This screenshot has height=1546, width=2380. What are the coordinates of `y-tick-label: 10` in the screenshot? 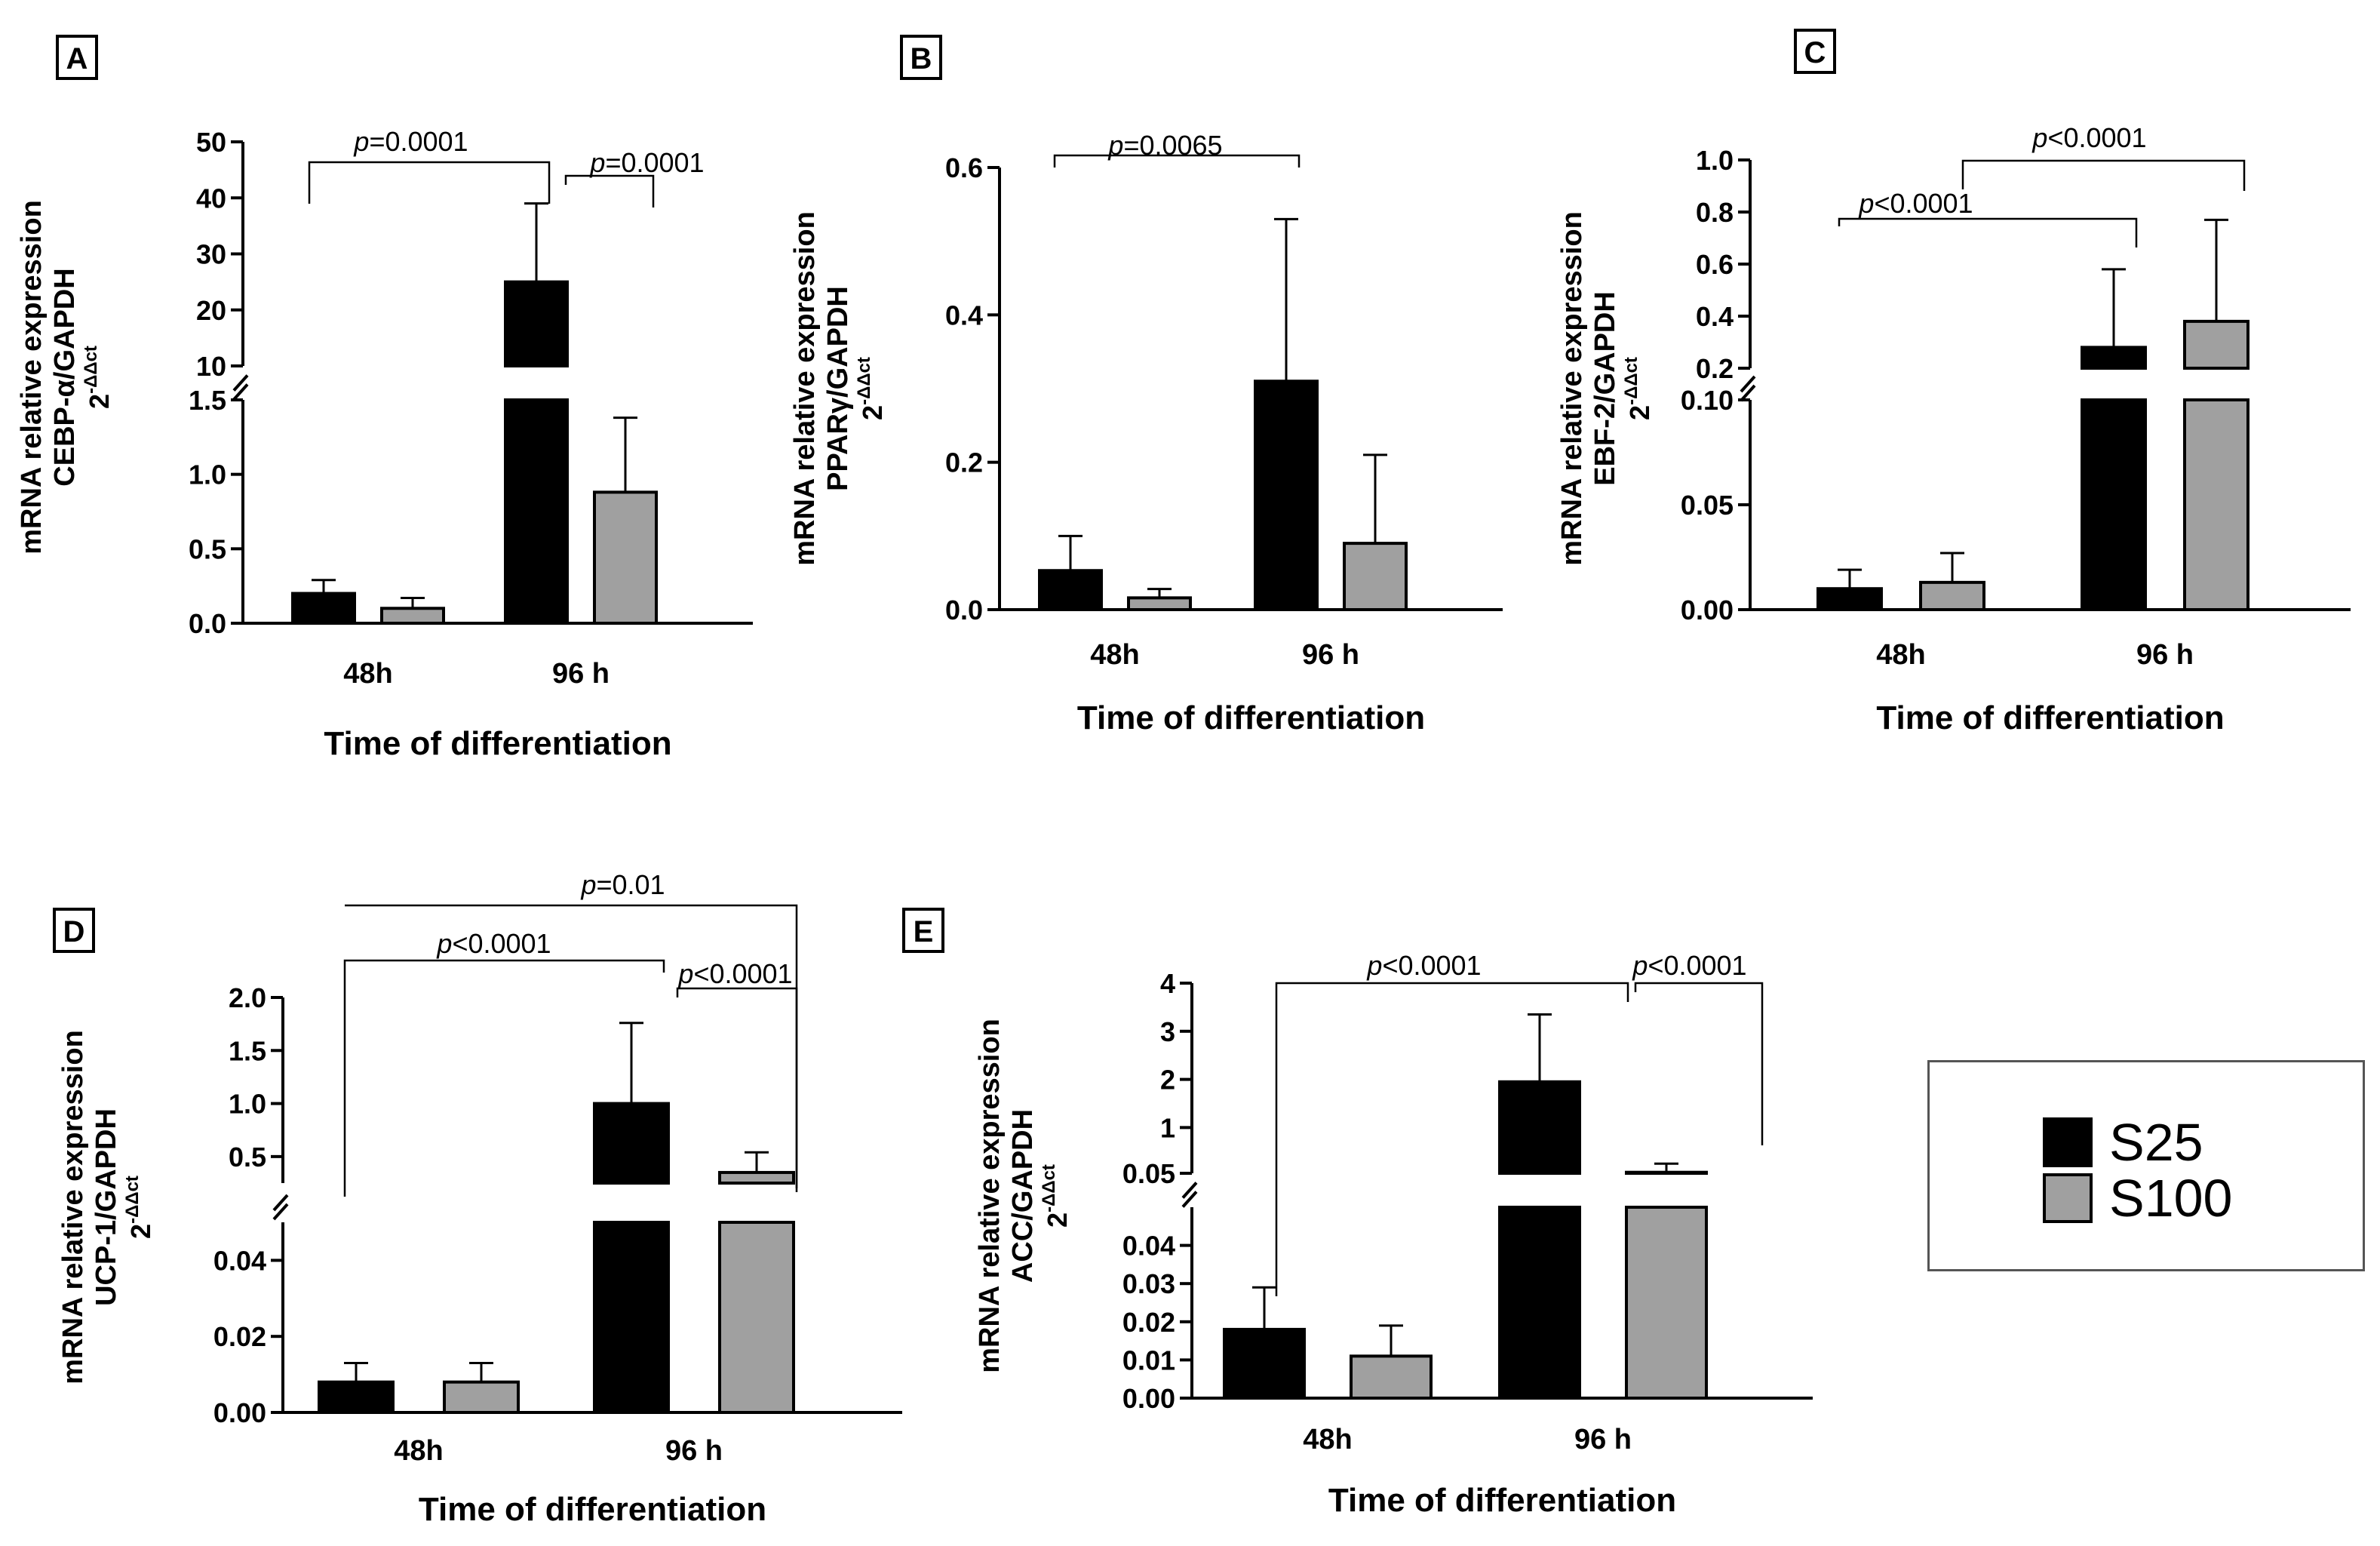 It's located at (211, 366).